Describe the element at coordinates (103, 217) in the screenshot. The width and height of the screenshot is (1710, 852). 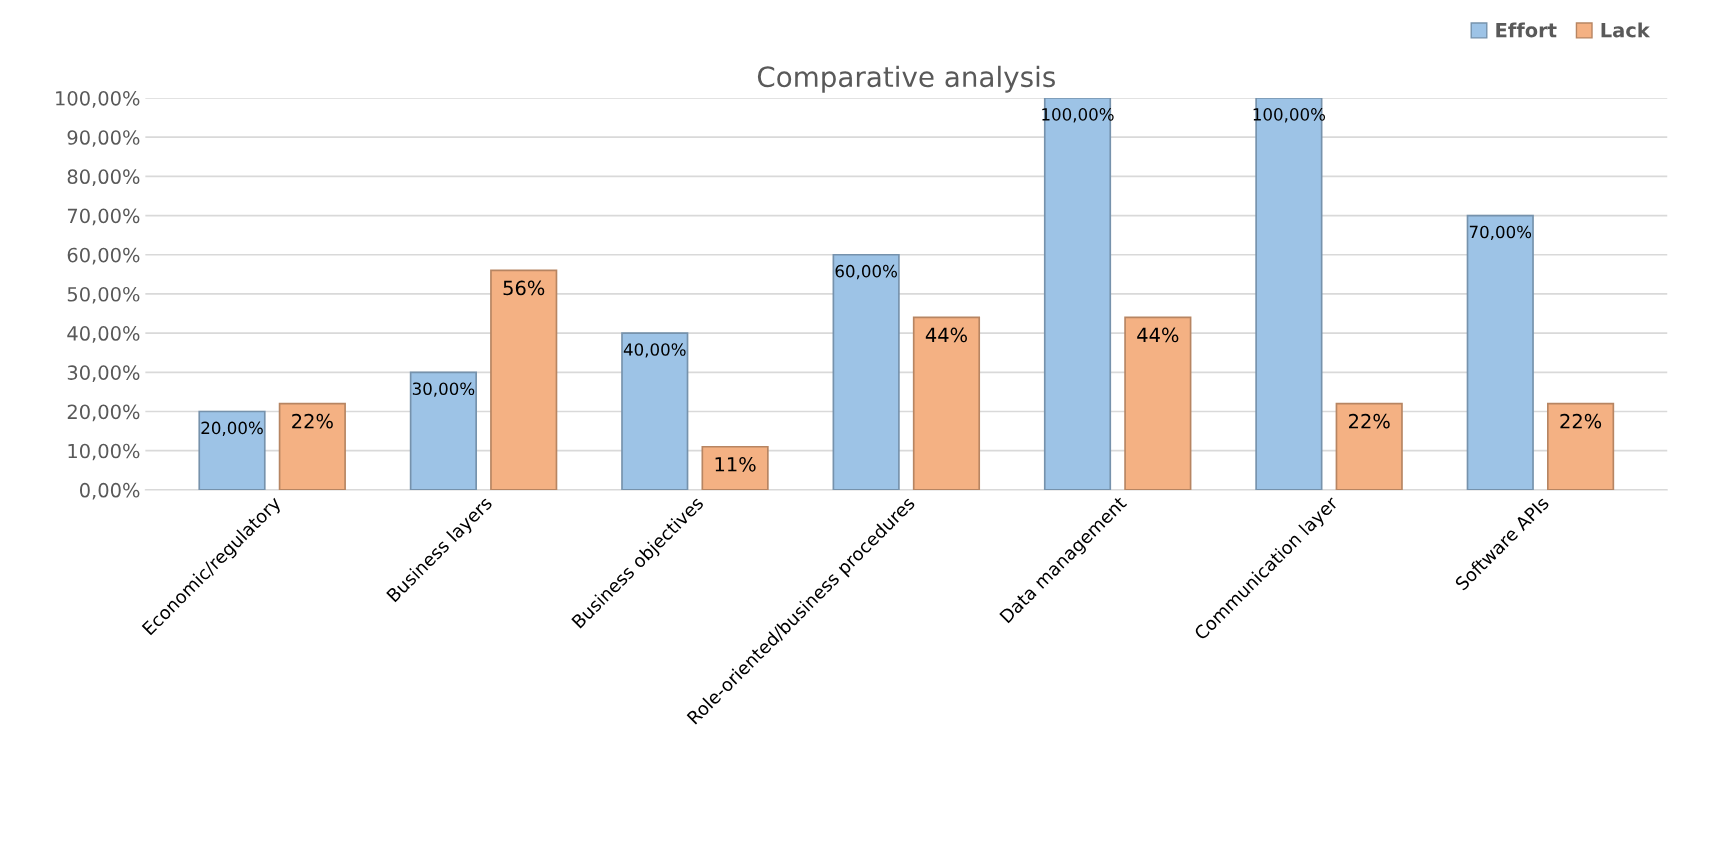
I see `y-tick-label: 70,00%` at that location.